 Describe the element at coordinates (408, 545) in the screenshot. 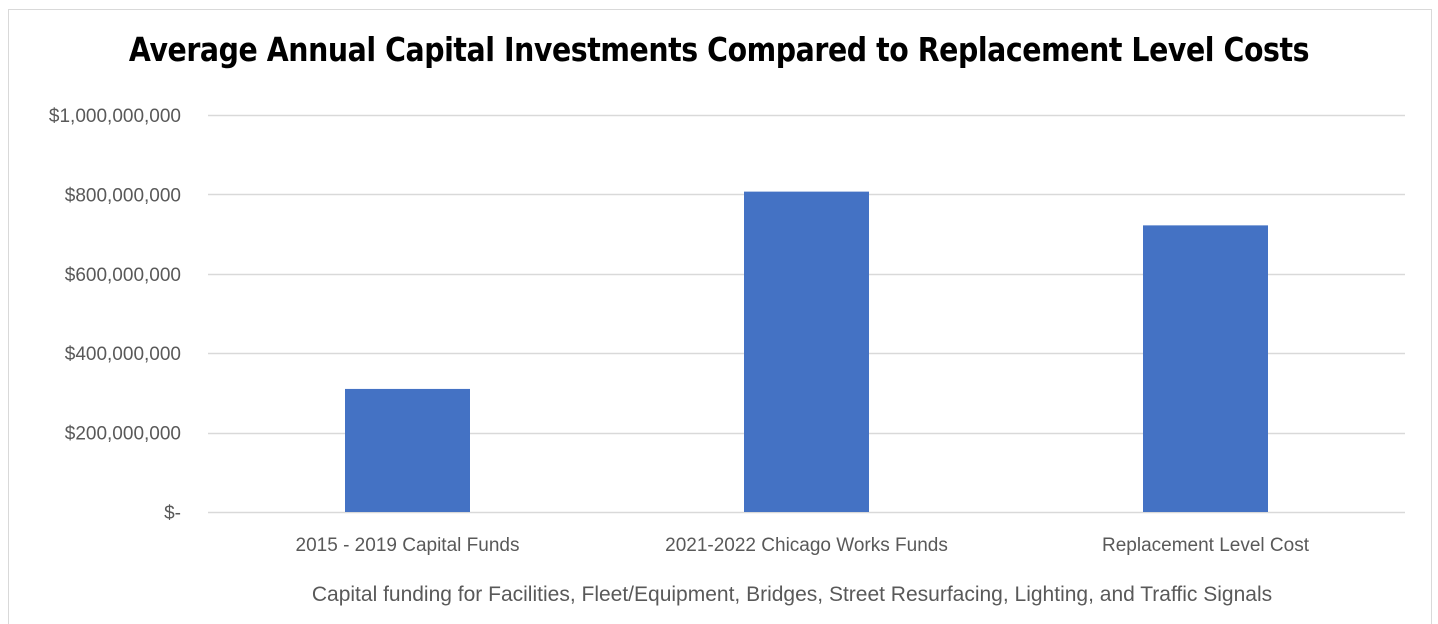

I see `x-tick-label: 2015 - 2019 Capital Funds` at that location.